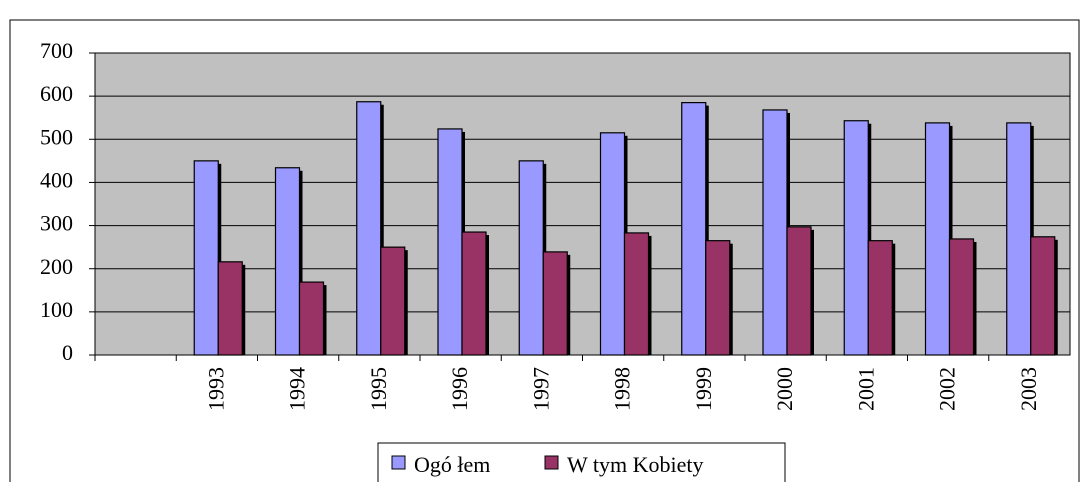 Image resolution: width=1080 pixels, height=487 pixels. Describe the element at coordinates (947, 389) in the screenshot. I see `x-tick-label: 2002` at that location.